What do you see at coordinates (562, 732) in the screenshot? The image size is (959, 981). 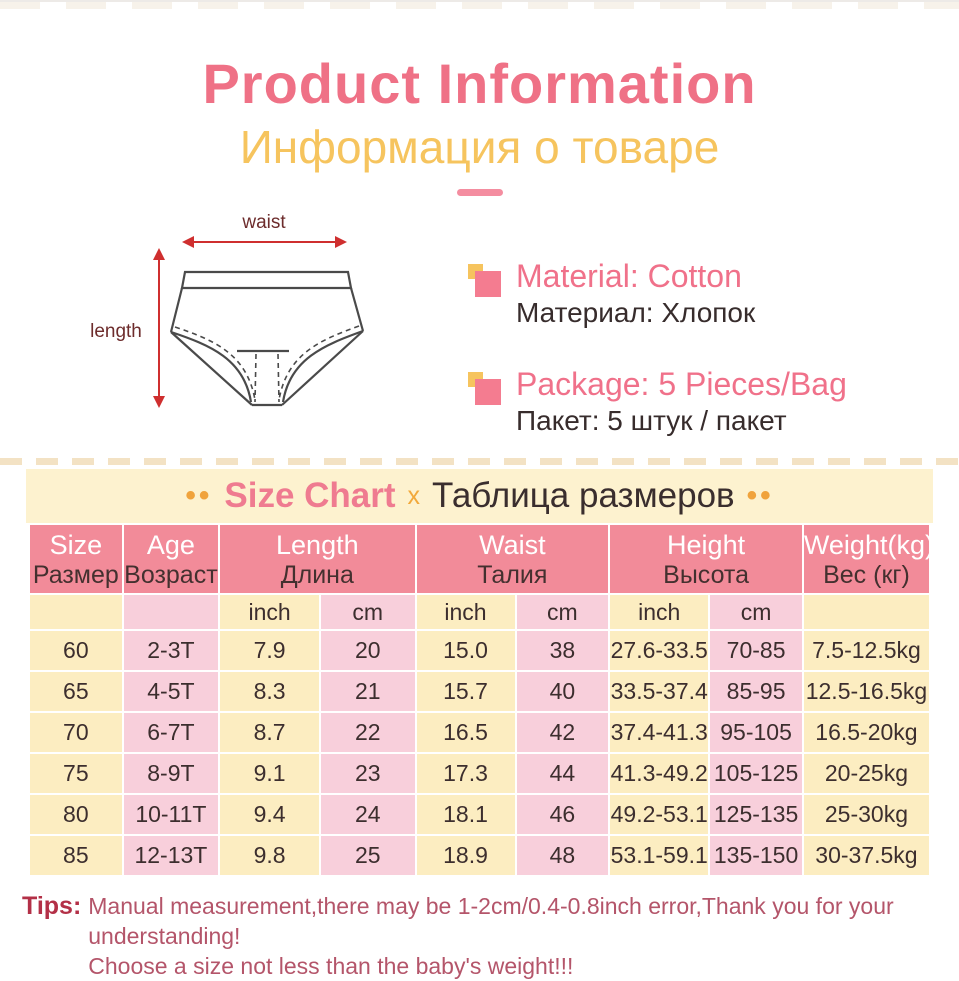 I see `cell-waist-cm: 42` at bounding box center [562, 732].